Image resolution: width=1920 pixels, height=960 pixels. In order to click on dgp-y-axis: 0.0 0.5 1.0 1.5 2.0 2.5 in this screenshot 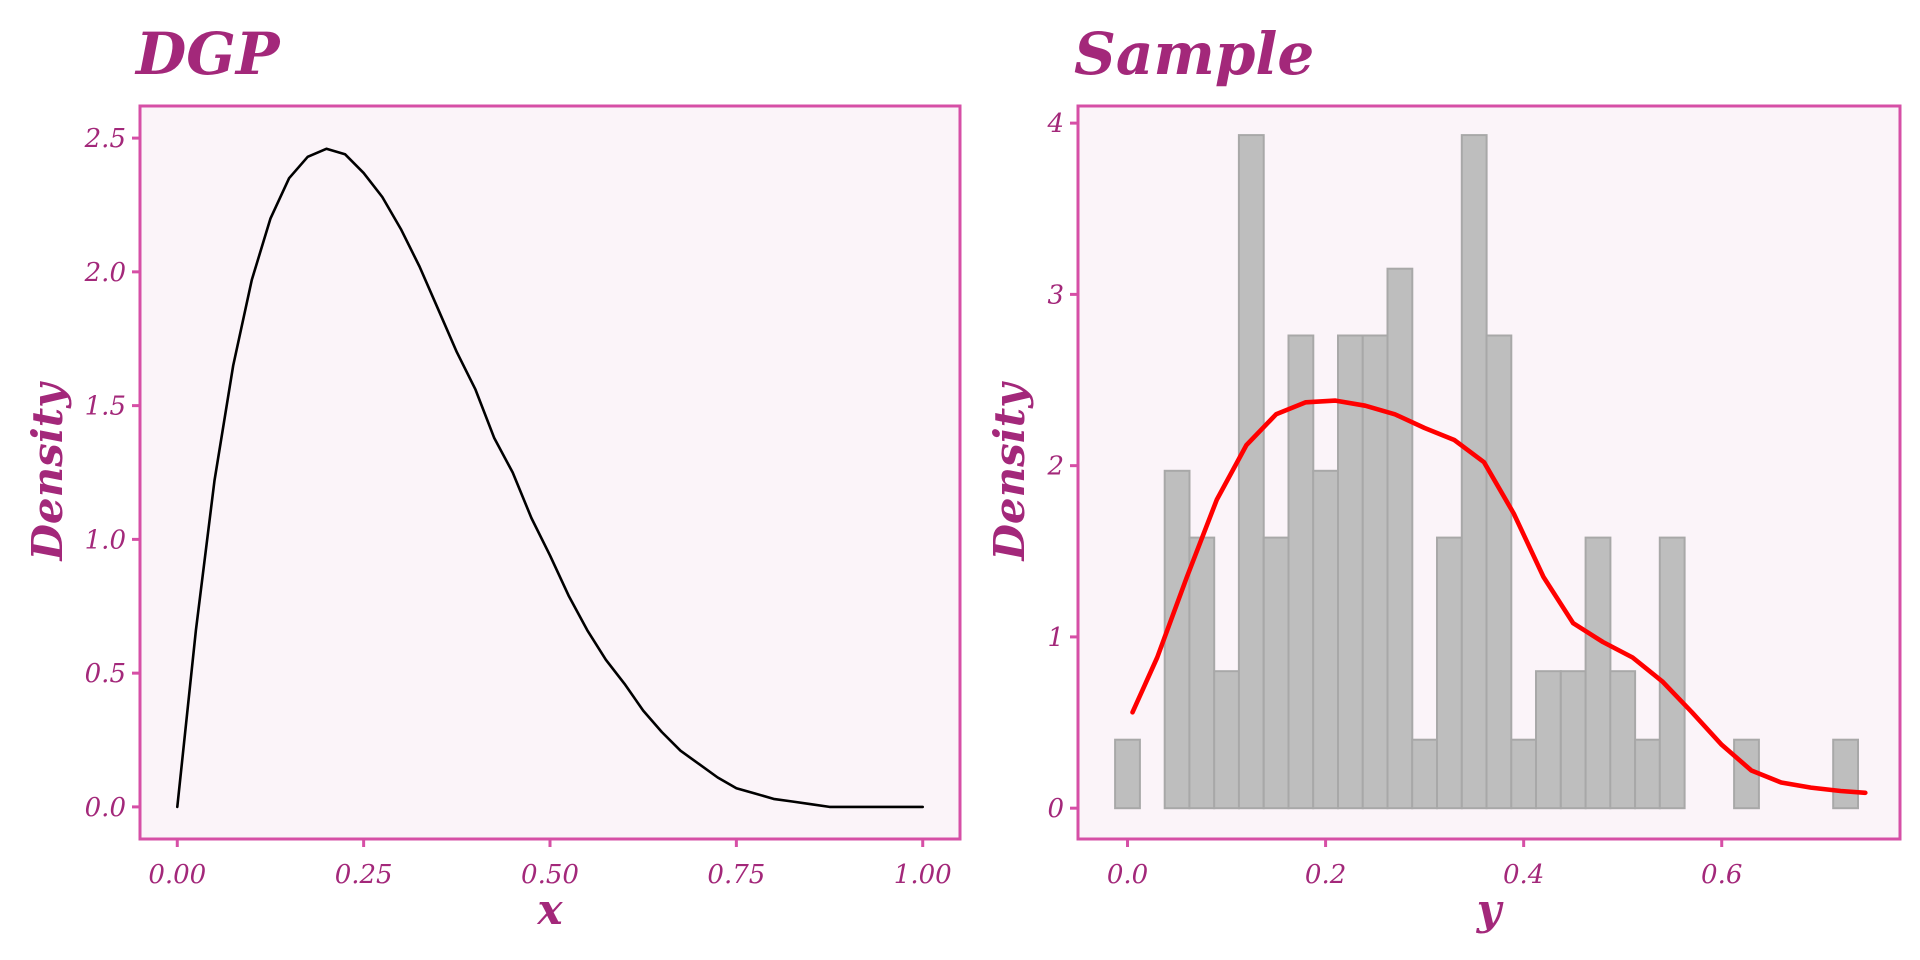, I will do `click(112, 473)`.